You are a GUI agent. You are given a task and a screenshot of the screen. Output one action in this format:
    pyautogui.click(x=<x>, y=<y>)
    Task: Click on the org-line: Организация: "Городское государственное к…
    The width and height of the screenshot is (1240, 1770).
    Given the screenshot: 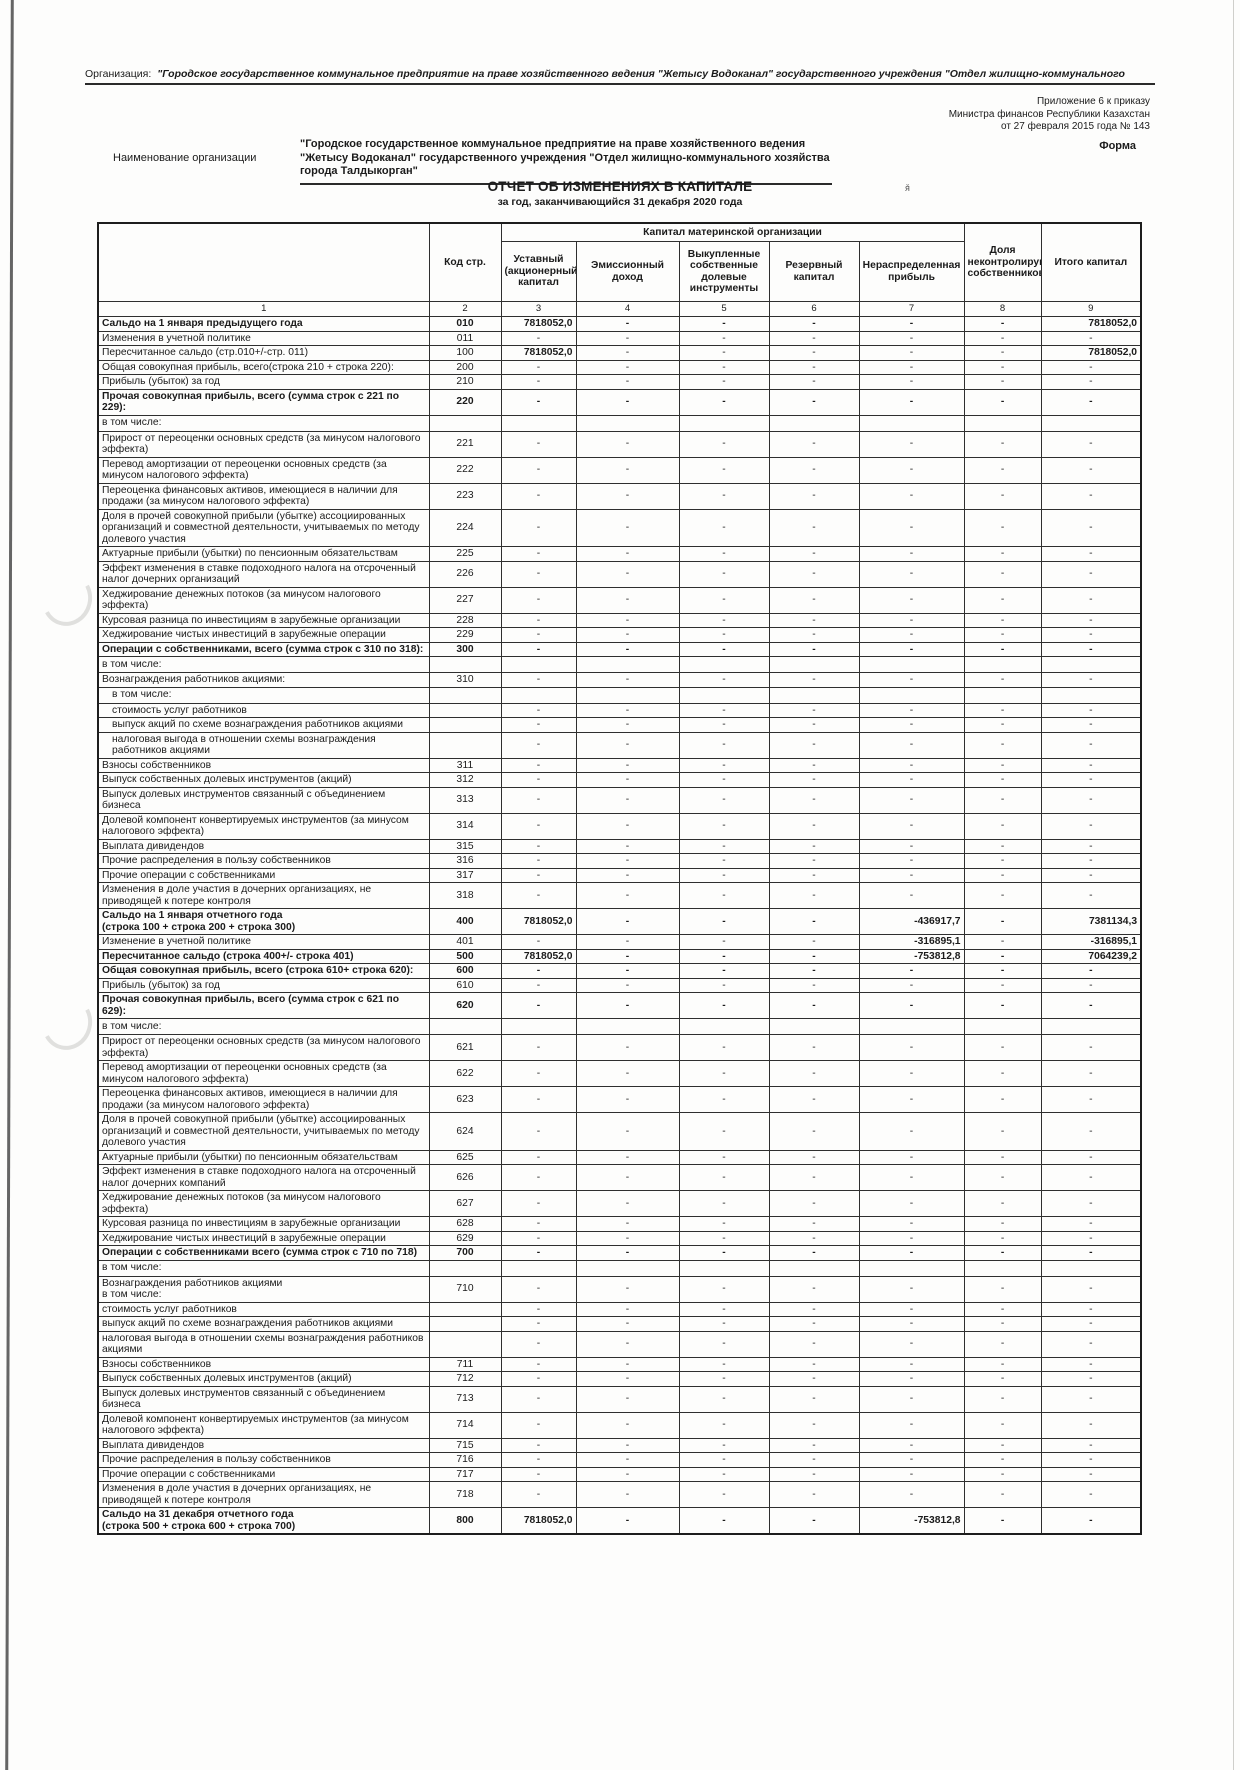 What is the action you would take?
    pyautogui.click(x=620, y=76)
    